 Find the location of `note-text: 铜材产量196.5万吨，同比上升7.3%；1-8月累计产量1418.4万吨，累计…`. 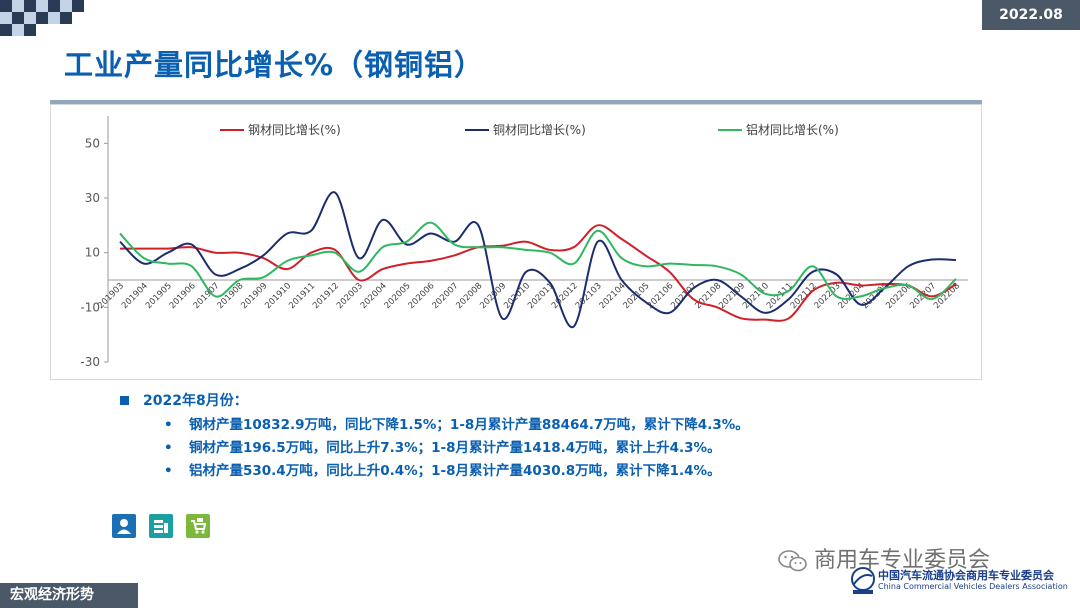

note-text: 铜材产量196.5万吨，同比上升7.3%；1-8月累计产量1418.4万吨，累计… is located at coordinates (455, 448).